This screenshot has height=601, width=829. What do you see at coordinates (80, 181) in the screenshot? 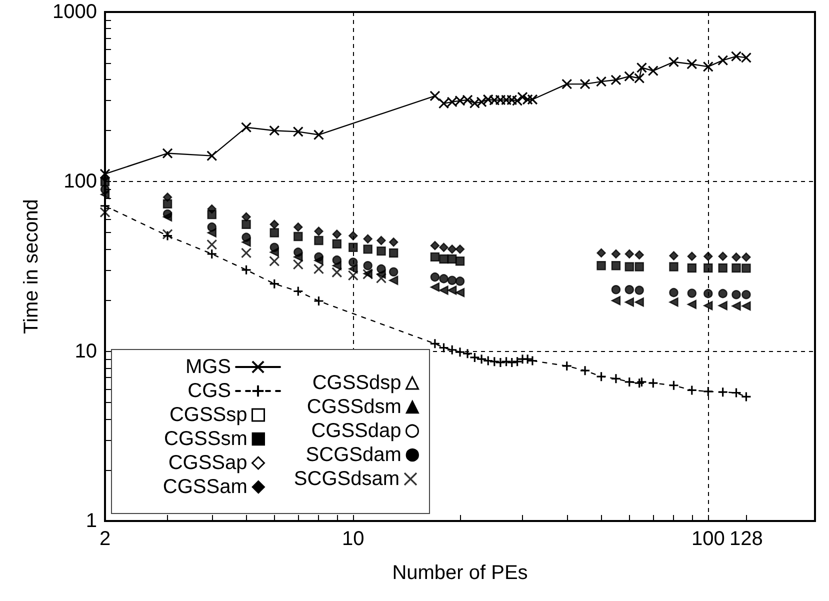
I see `y-tick-label: 100` at bounding box center [80, 181].